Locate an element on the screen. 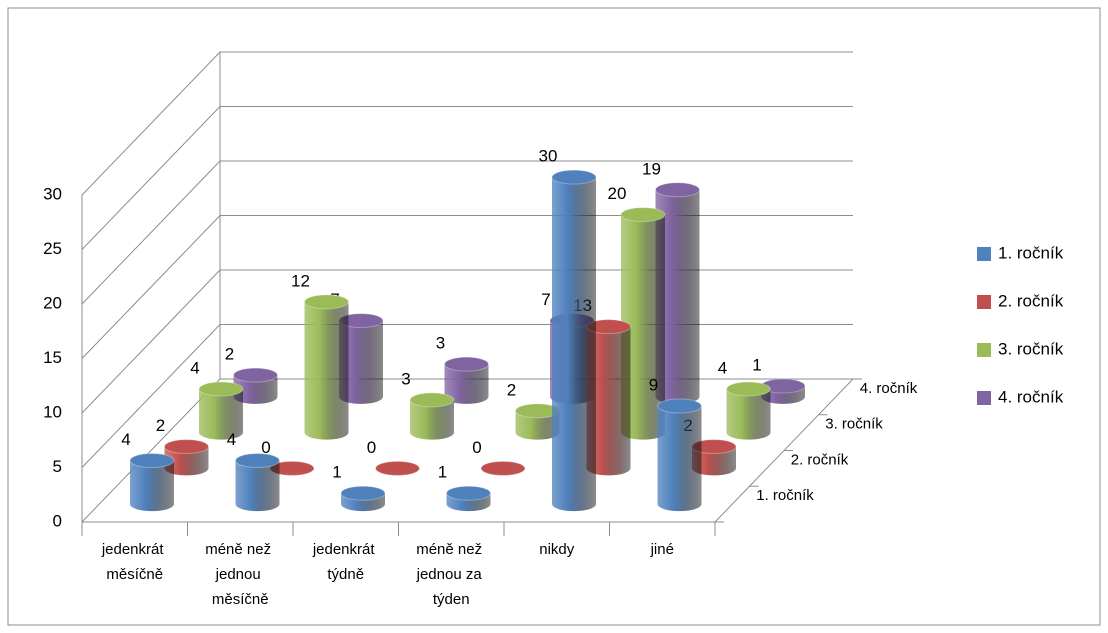  legend-label: 2. ročník is located at coordinates (1031, 300).